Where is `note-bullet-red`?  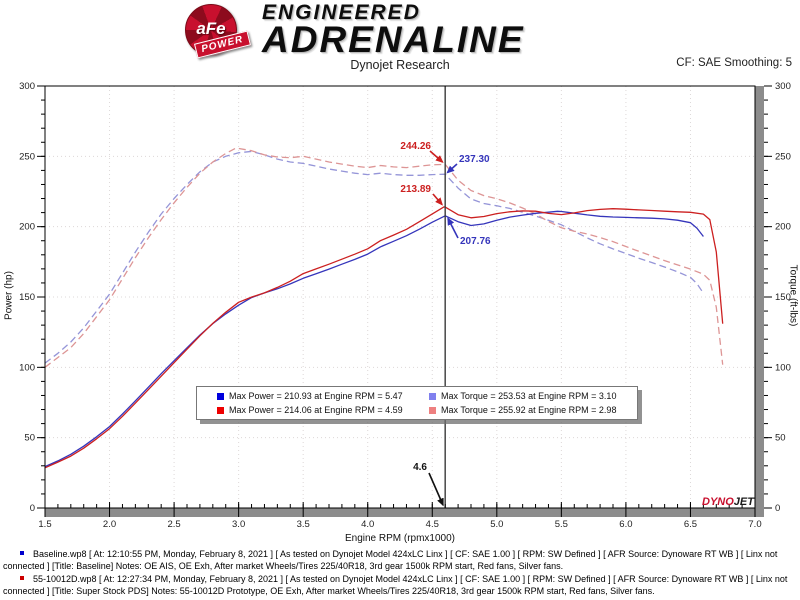 note-bullet-red is located at coordinates (22, 578).